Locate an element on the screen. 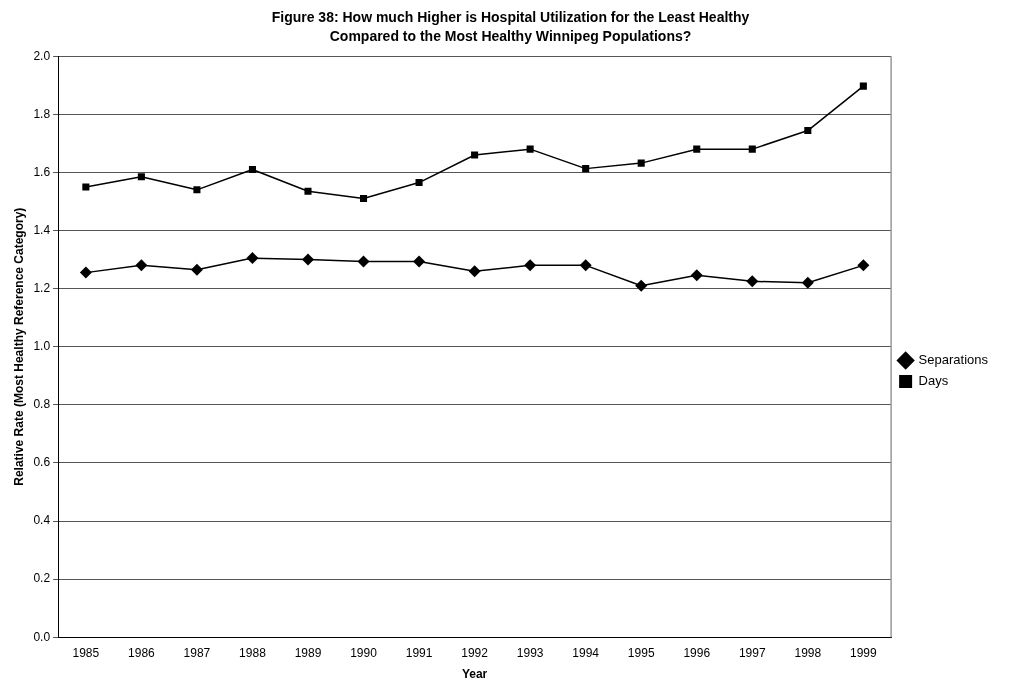 The width and height of the screenshot is (1021, 700). y-tick-label: 0.8 is located at coordinates (42, 404).